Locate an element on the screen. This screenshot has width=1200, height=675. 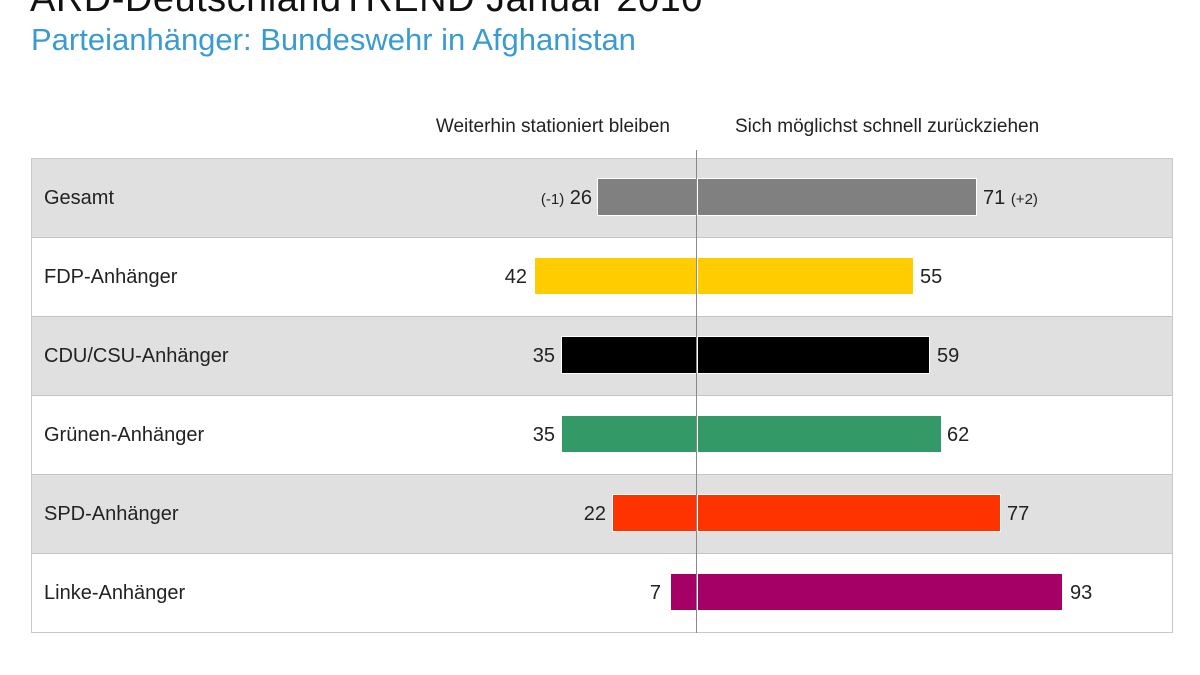
row-label: Grünen-Anhänger is located at coordinates (124, 435).